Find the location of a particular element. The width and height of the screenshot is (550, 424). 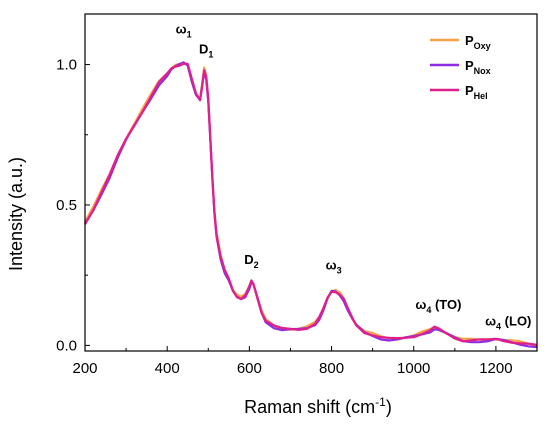

legend-label: PNox is located at coordinates (478, 67).